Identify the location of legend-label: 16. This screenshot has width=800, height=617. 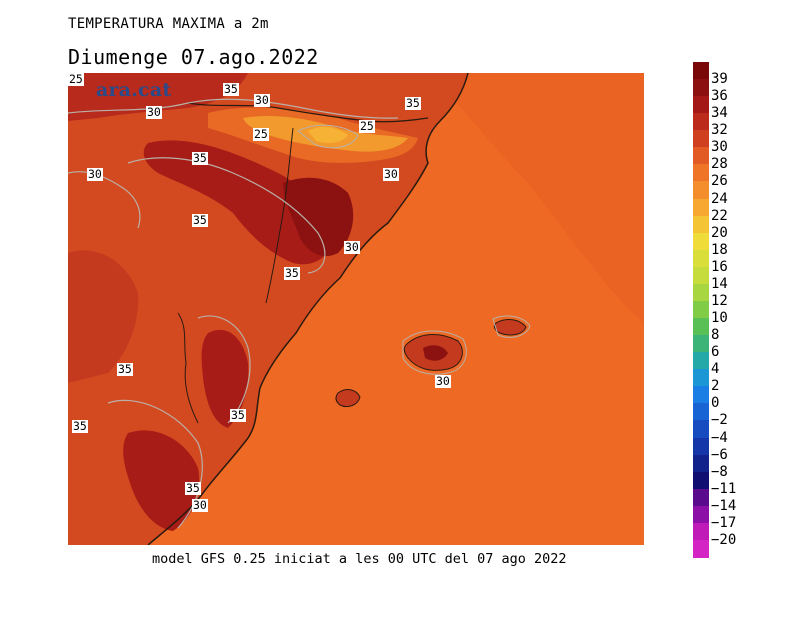
(719, 266).